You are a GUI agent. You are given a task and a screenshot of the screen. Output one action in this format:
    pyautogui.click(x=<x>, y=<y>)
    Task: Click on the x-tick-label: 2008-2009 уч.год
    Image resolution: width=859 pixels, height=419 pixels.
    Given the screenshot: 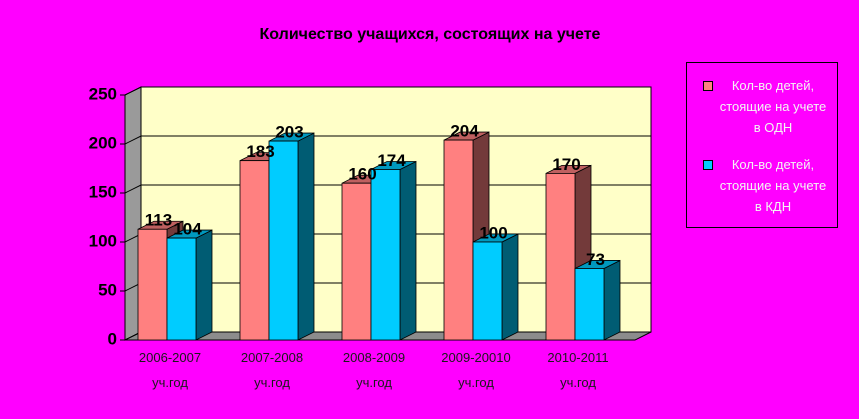 What is the action you would take?
    pyautogui.click(x=374, y=370)
    